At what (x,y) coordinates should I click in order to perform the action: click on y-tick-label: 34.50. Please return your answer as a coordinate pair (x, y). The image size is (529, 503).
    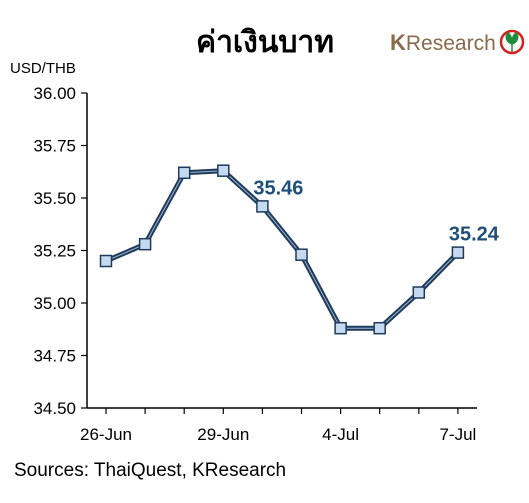
    Looking at the image, I should click on (54, 408).